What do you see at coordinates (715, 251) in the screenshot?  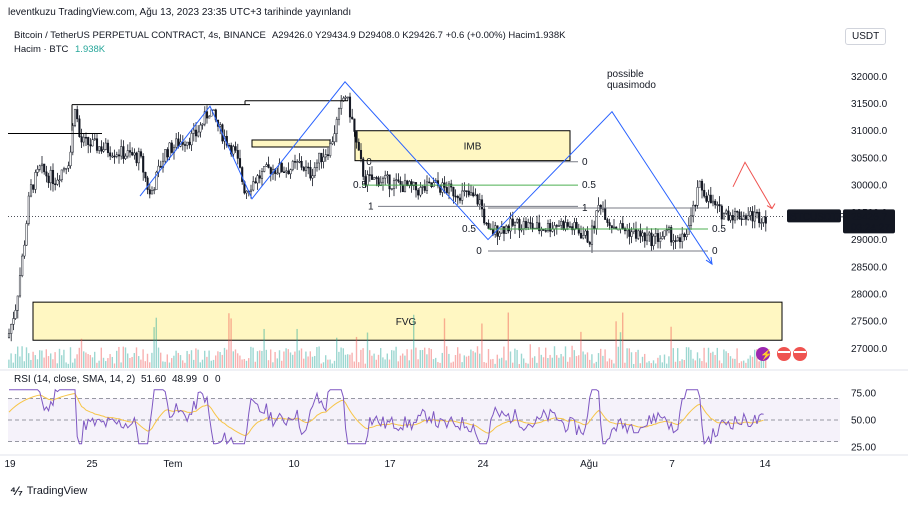 I see `fib-label: 0` at bounding box center [715, 251].